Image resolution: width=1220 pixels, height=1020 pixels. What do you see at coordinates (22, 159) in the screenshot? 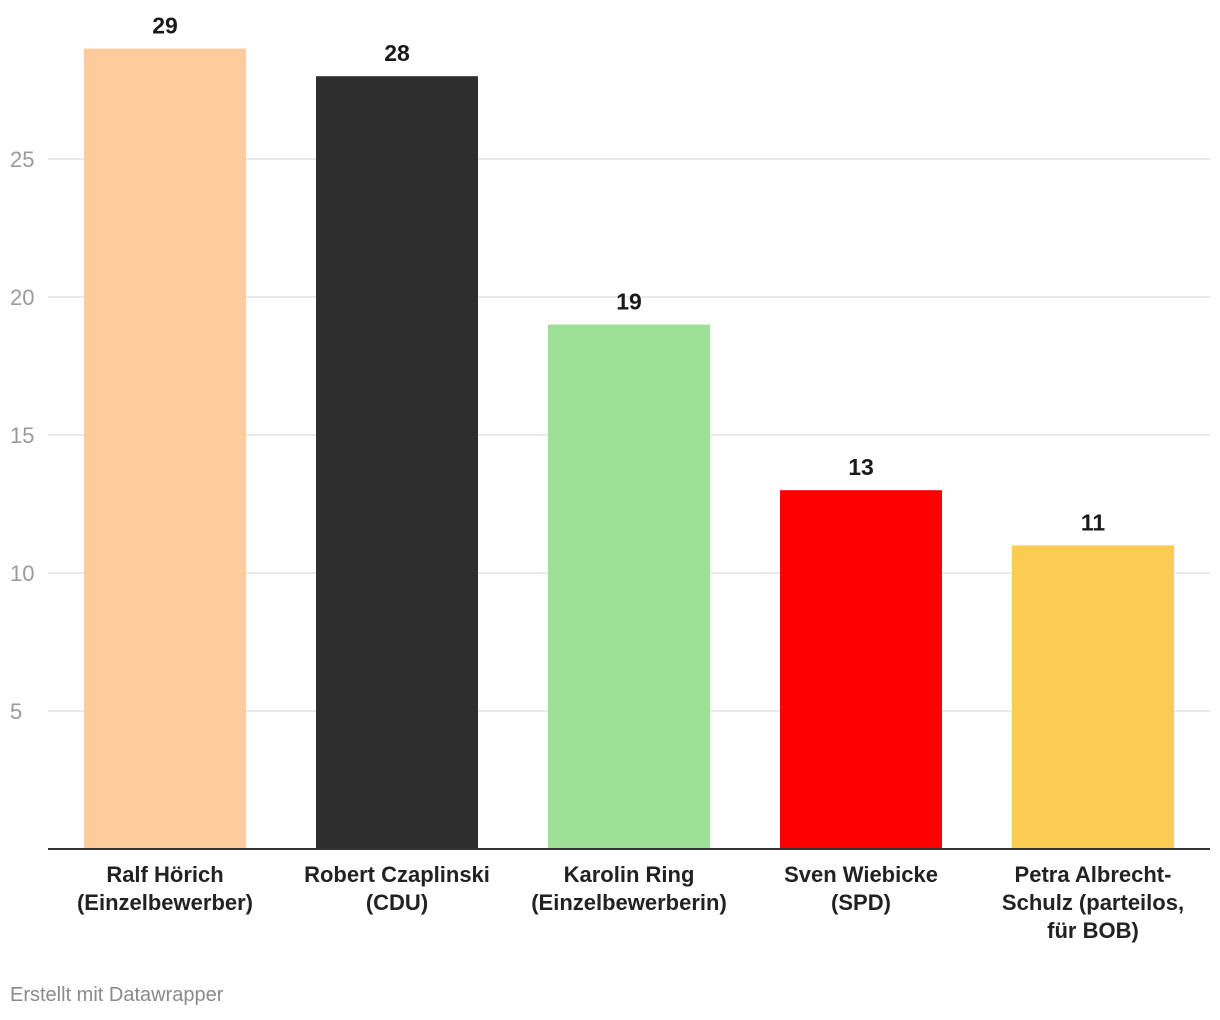
I see `y-tick-label-25: 25` at bounding box center [22, 159].